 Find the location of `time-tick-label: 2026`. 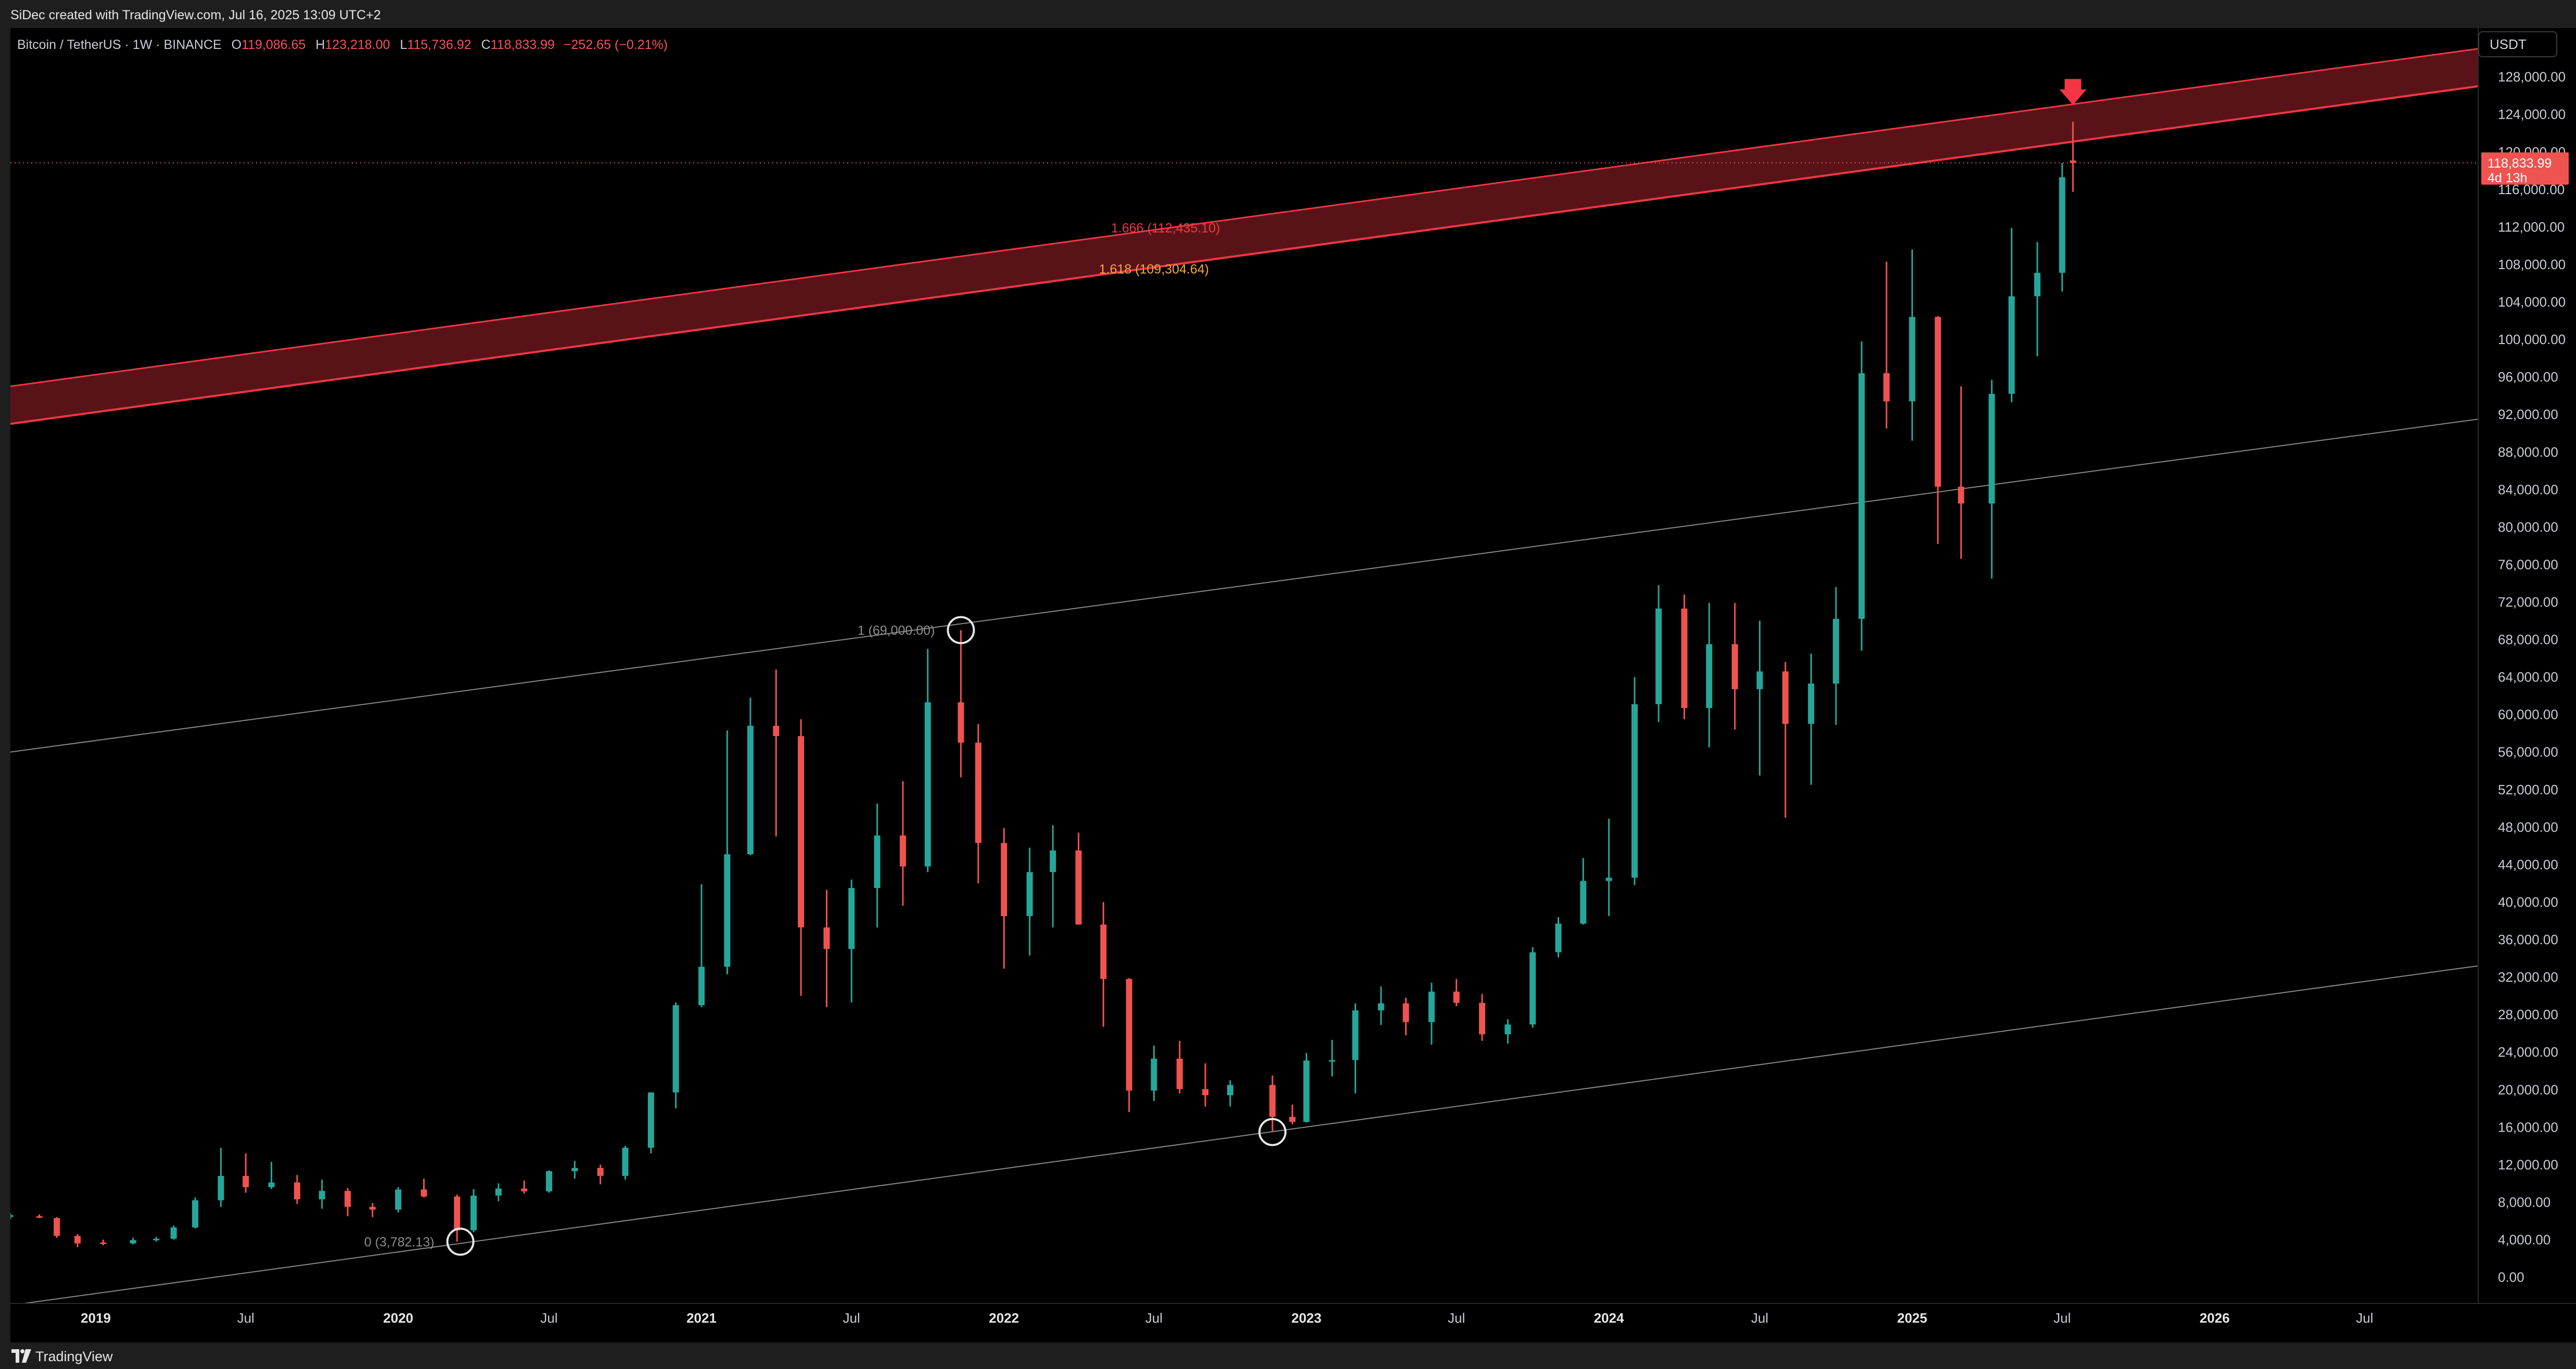

time-tick-label: 2026 is located at coordinates (2215, 1318).